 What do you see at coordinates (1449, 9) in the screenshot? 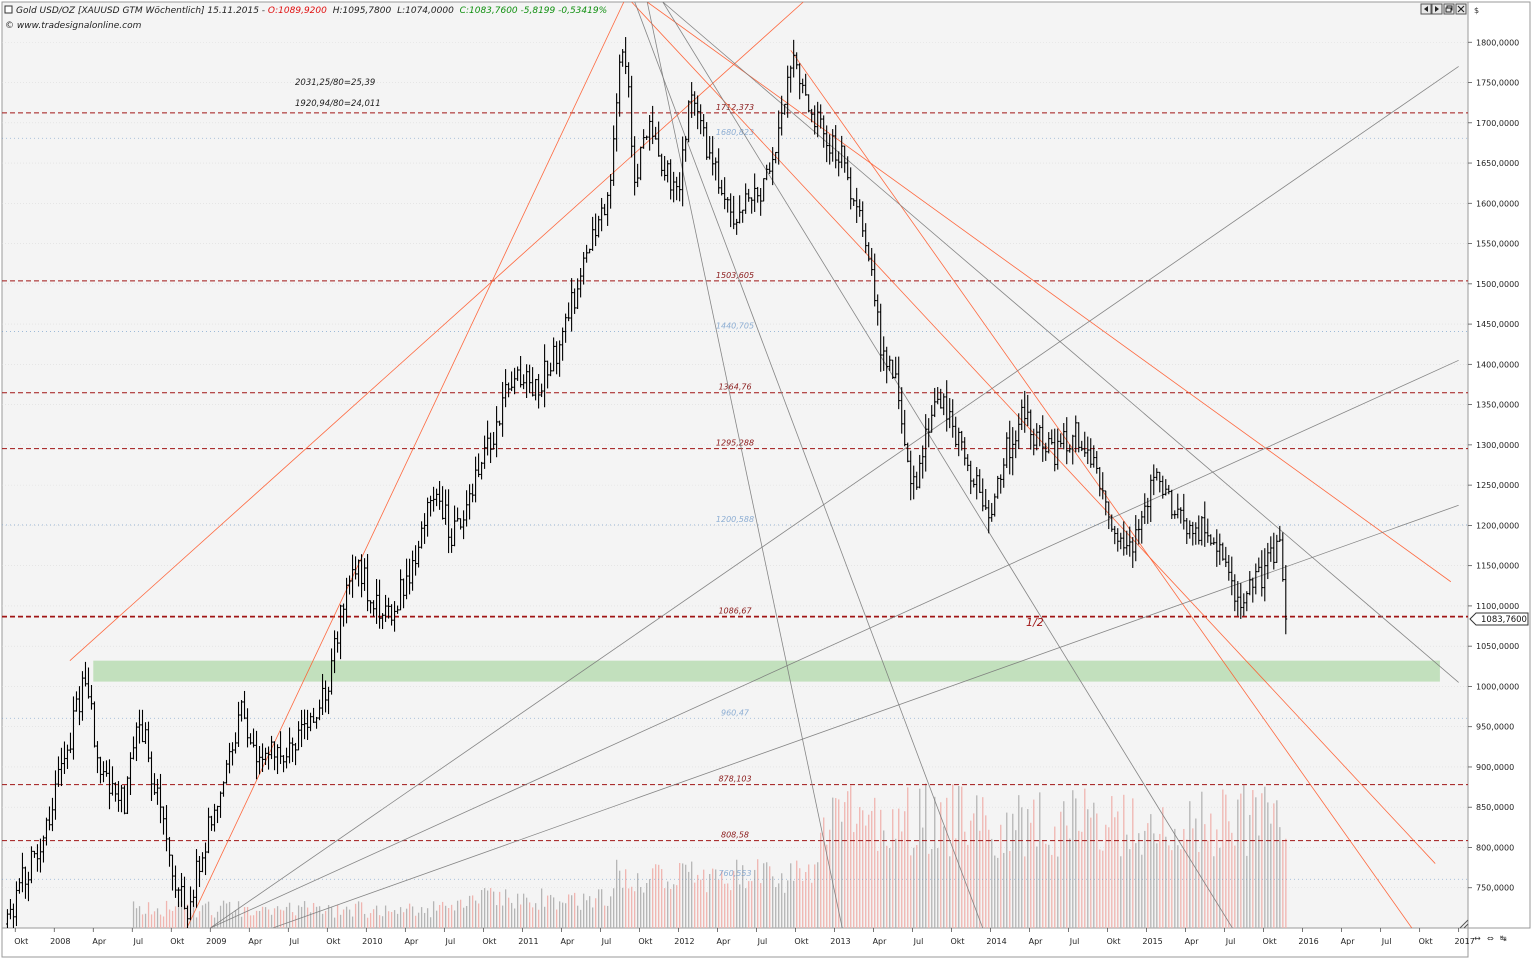
I see `restore-icon` at bounding box center [1449, 9].